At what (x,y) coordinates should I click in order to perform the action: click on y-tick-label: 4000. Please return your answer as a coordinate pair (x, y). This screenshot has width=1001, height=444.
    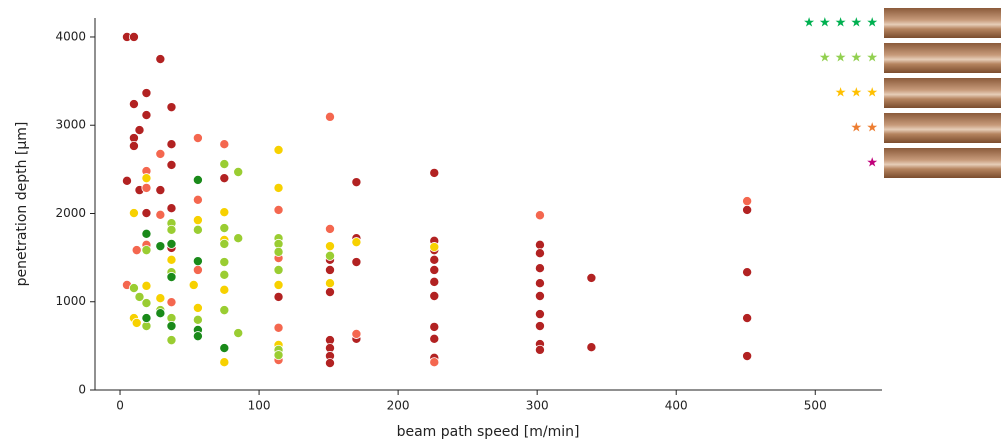
    Looking at the image, I should click on (70, 36).